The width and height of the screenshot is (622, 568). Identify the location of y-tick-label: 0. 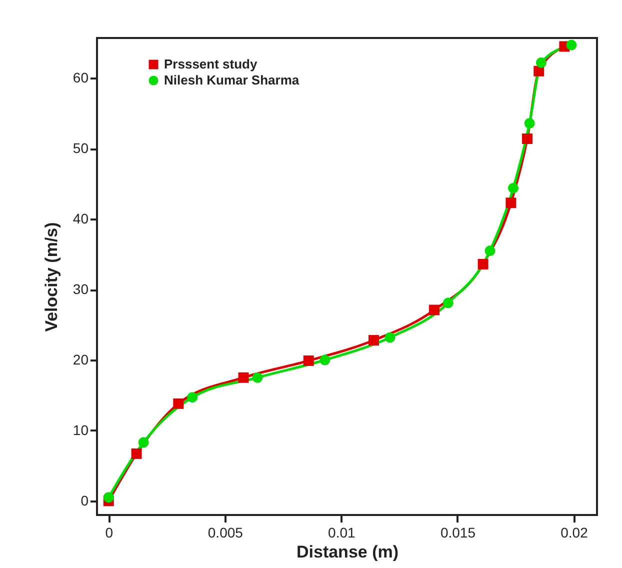
(84, 500).